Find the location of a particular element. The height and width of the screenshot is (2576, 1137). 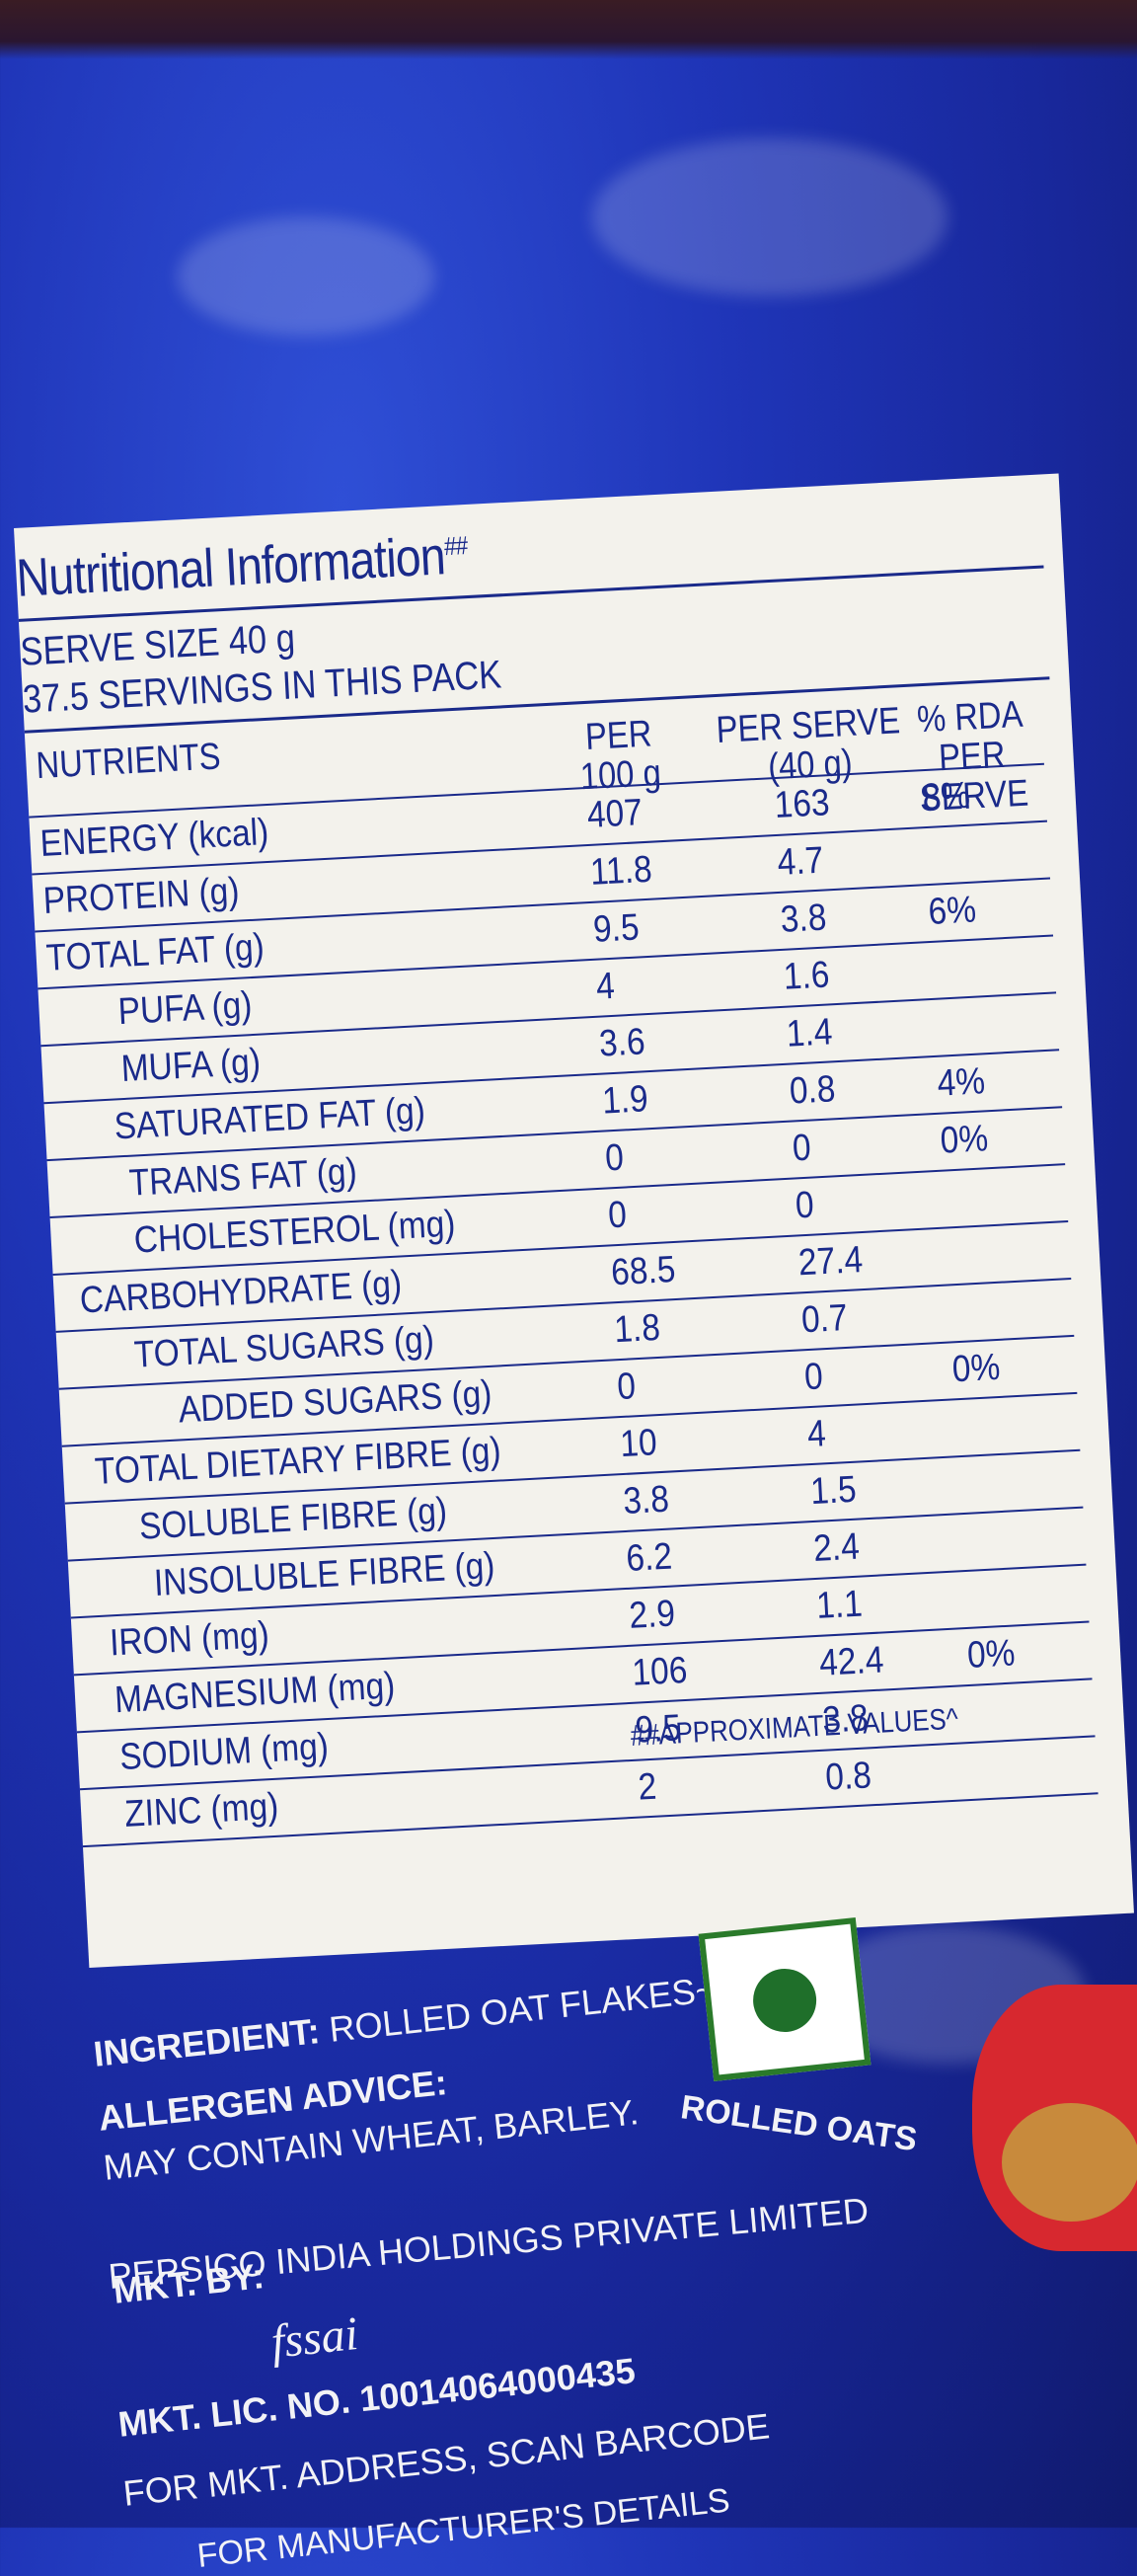

panel-title: Nutritional Information## is located at coordinates (241, 567).